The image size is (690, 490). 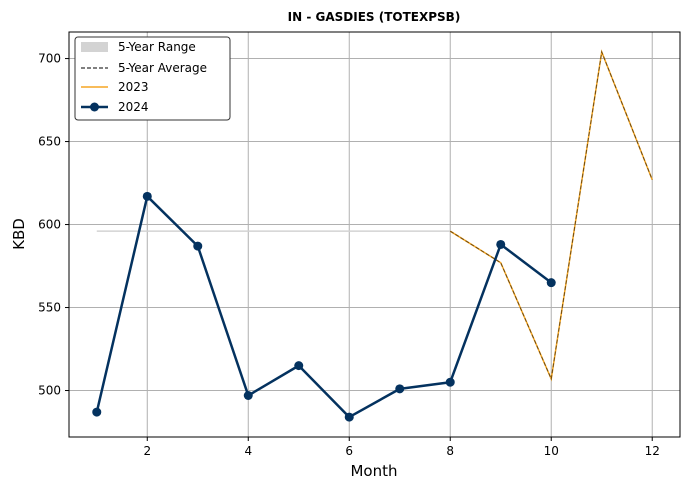 What do you see at coordinates (349, 451) in the screenshot?
I see `x-tick-label: 6` at bounding box center [349, 451].